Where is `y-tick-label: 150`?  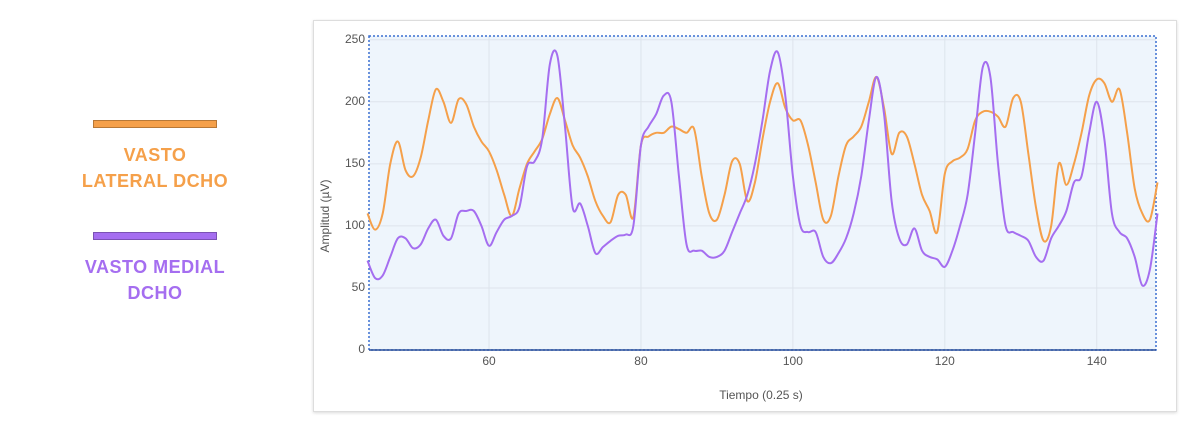
y-tick-label: 150 is located at coordinates (355, 163).